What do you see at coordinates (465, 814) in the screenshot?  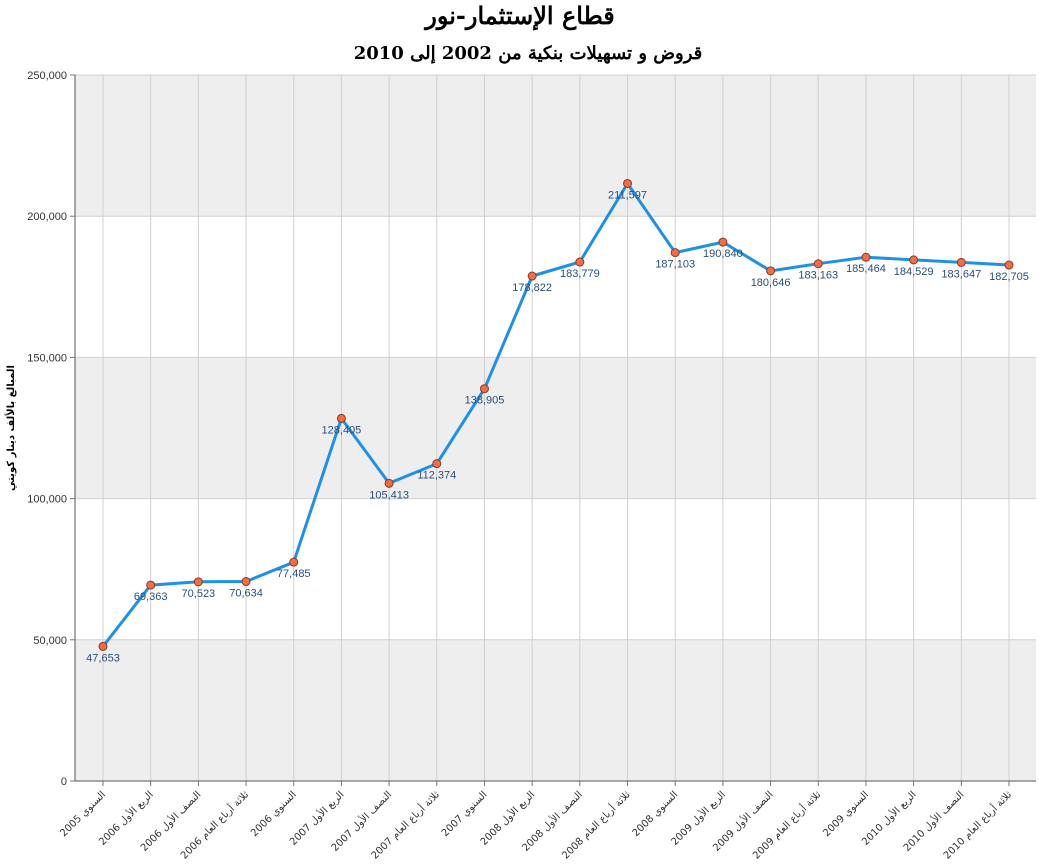 I see `x-tick-label: السنوي 2007` at bounding box center [465, 814].